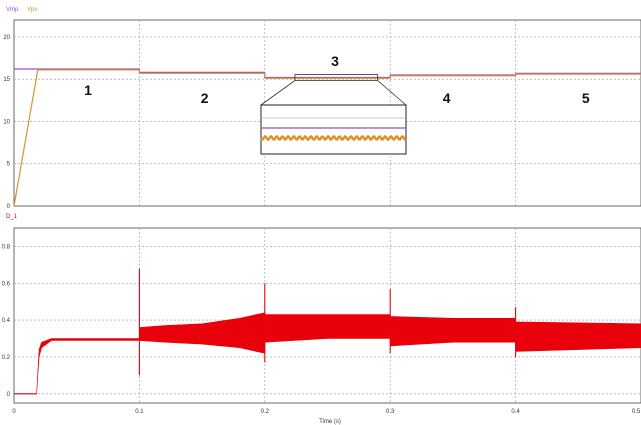 This screenshot has width=641, height=425. What do you see at coordinates (447, 98) in the screenshot?
I see `region-label-4: 4` at bounding box center [447, 98].